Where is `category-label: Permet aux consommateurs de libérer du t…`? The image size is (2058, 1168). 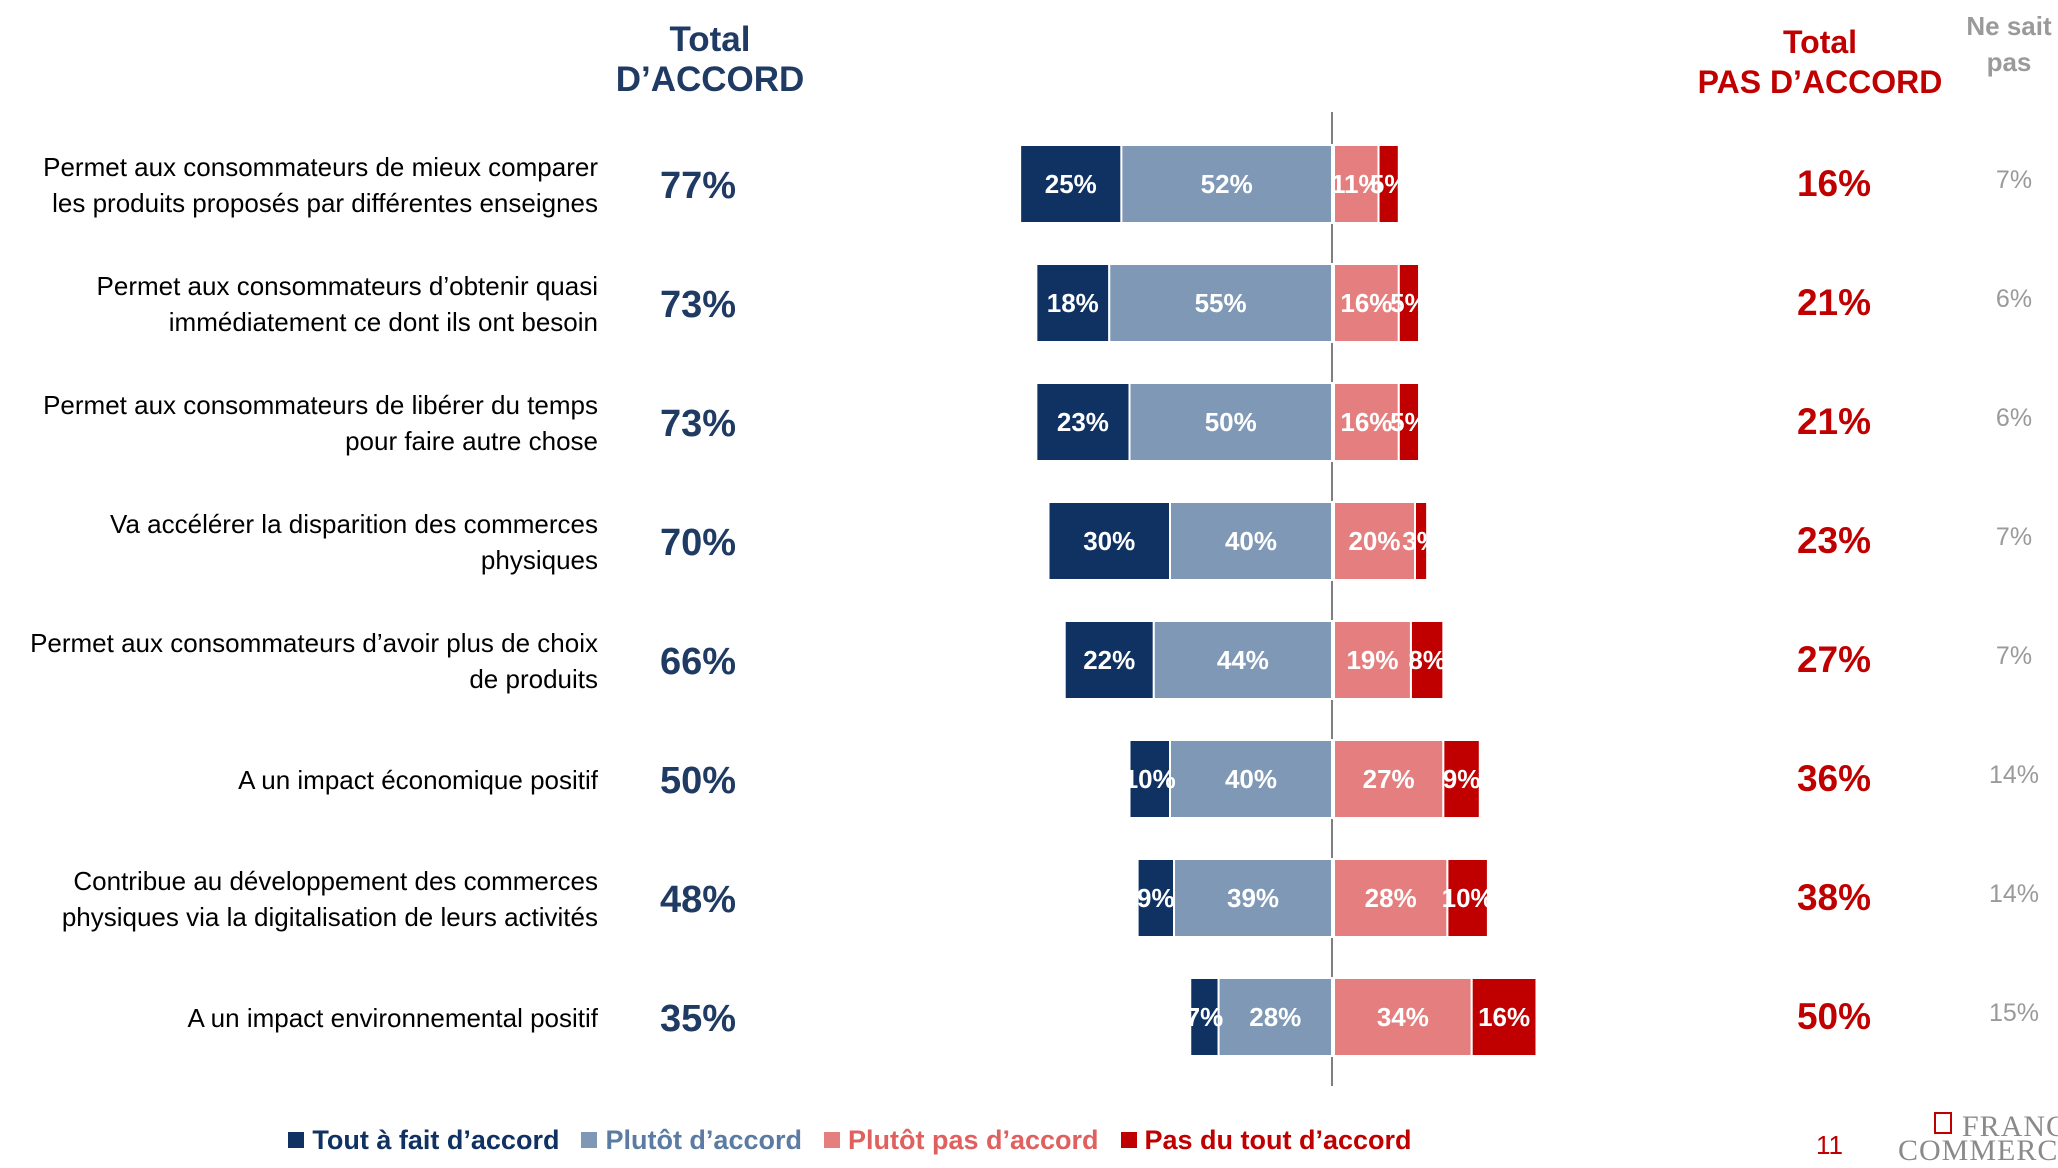 category-label: Permet aux consommateurs de libérer du t… is located at coordinates (320, 405).